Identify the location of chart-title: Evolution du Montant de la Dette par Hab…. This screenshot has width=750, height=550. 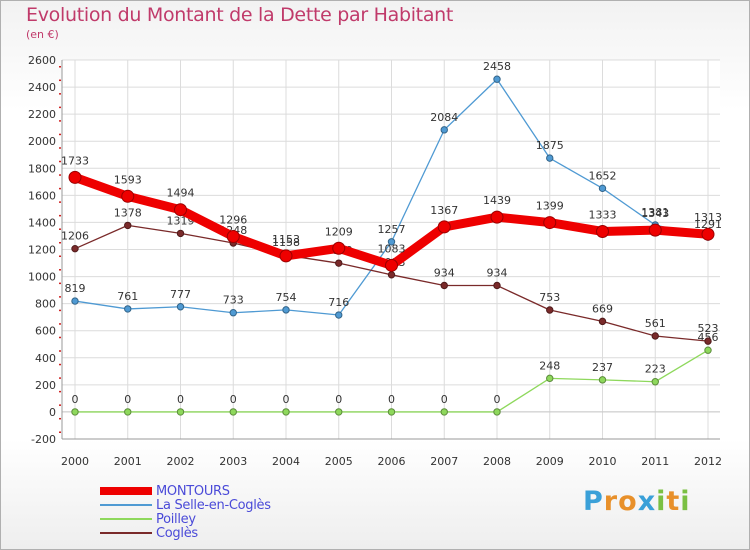
(240, 15).